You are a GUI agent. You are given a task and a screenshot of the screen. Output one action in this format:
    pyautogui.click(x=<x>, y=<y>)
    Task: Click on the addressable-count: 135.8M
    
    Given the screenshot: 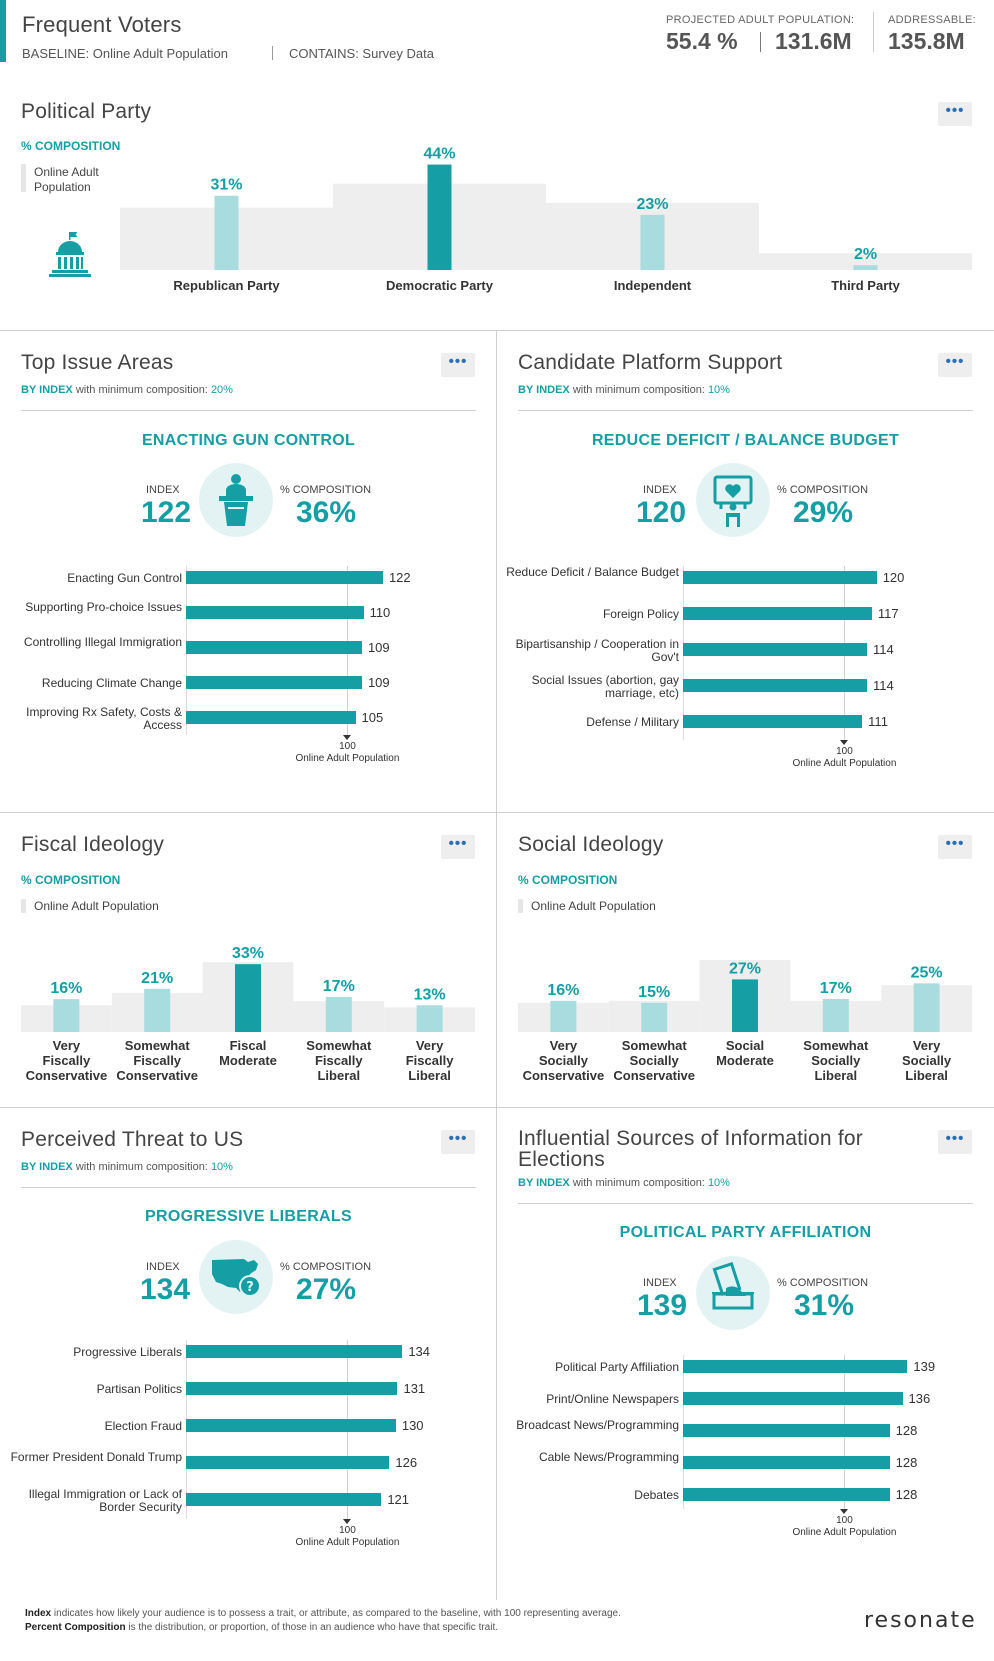 What is the action you would take?
    pyautogui.click(x=926, y=41)
    